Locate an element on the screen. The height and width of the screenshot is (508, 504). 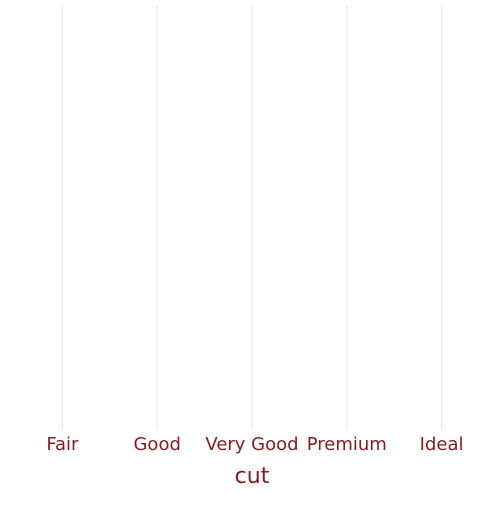
x-tick-label: Good is located at coordinates (156, 444).